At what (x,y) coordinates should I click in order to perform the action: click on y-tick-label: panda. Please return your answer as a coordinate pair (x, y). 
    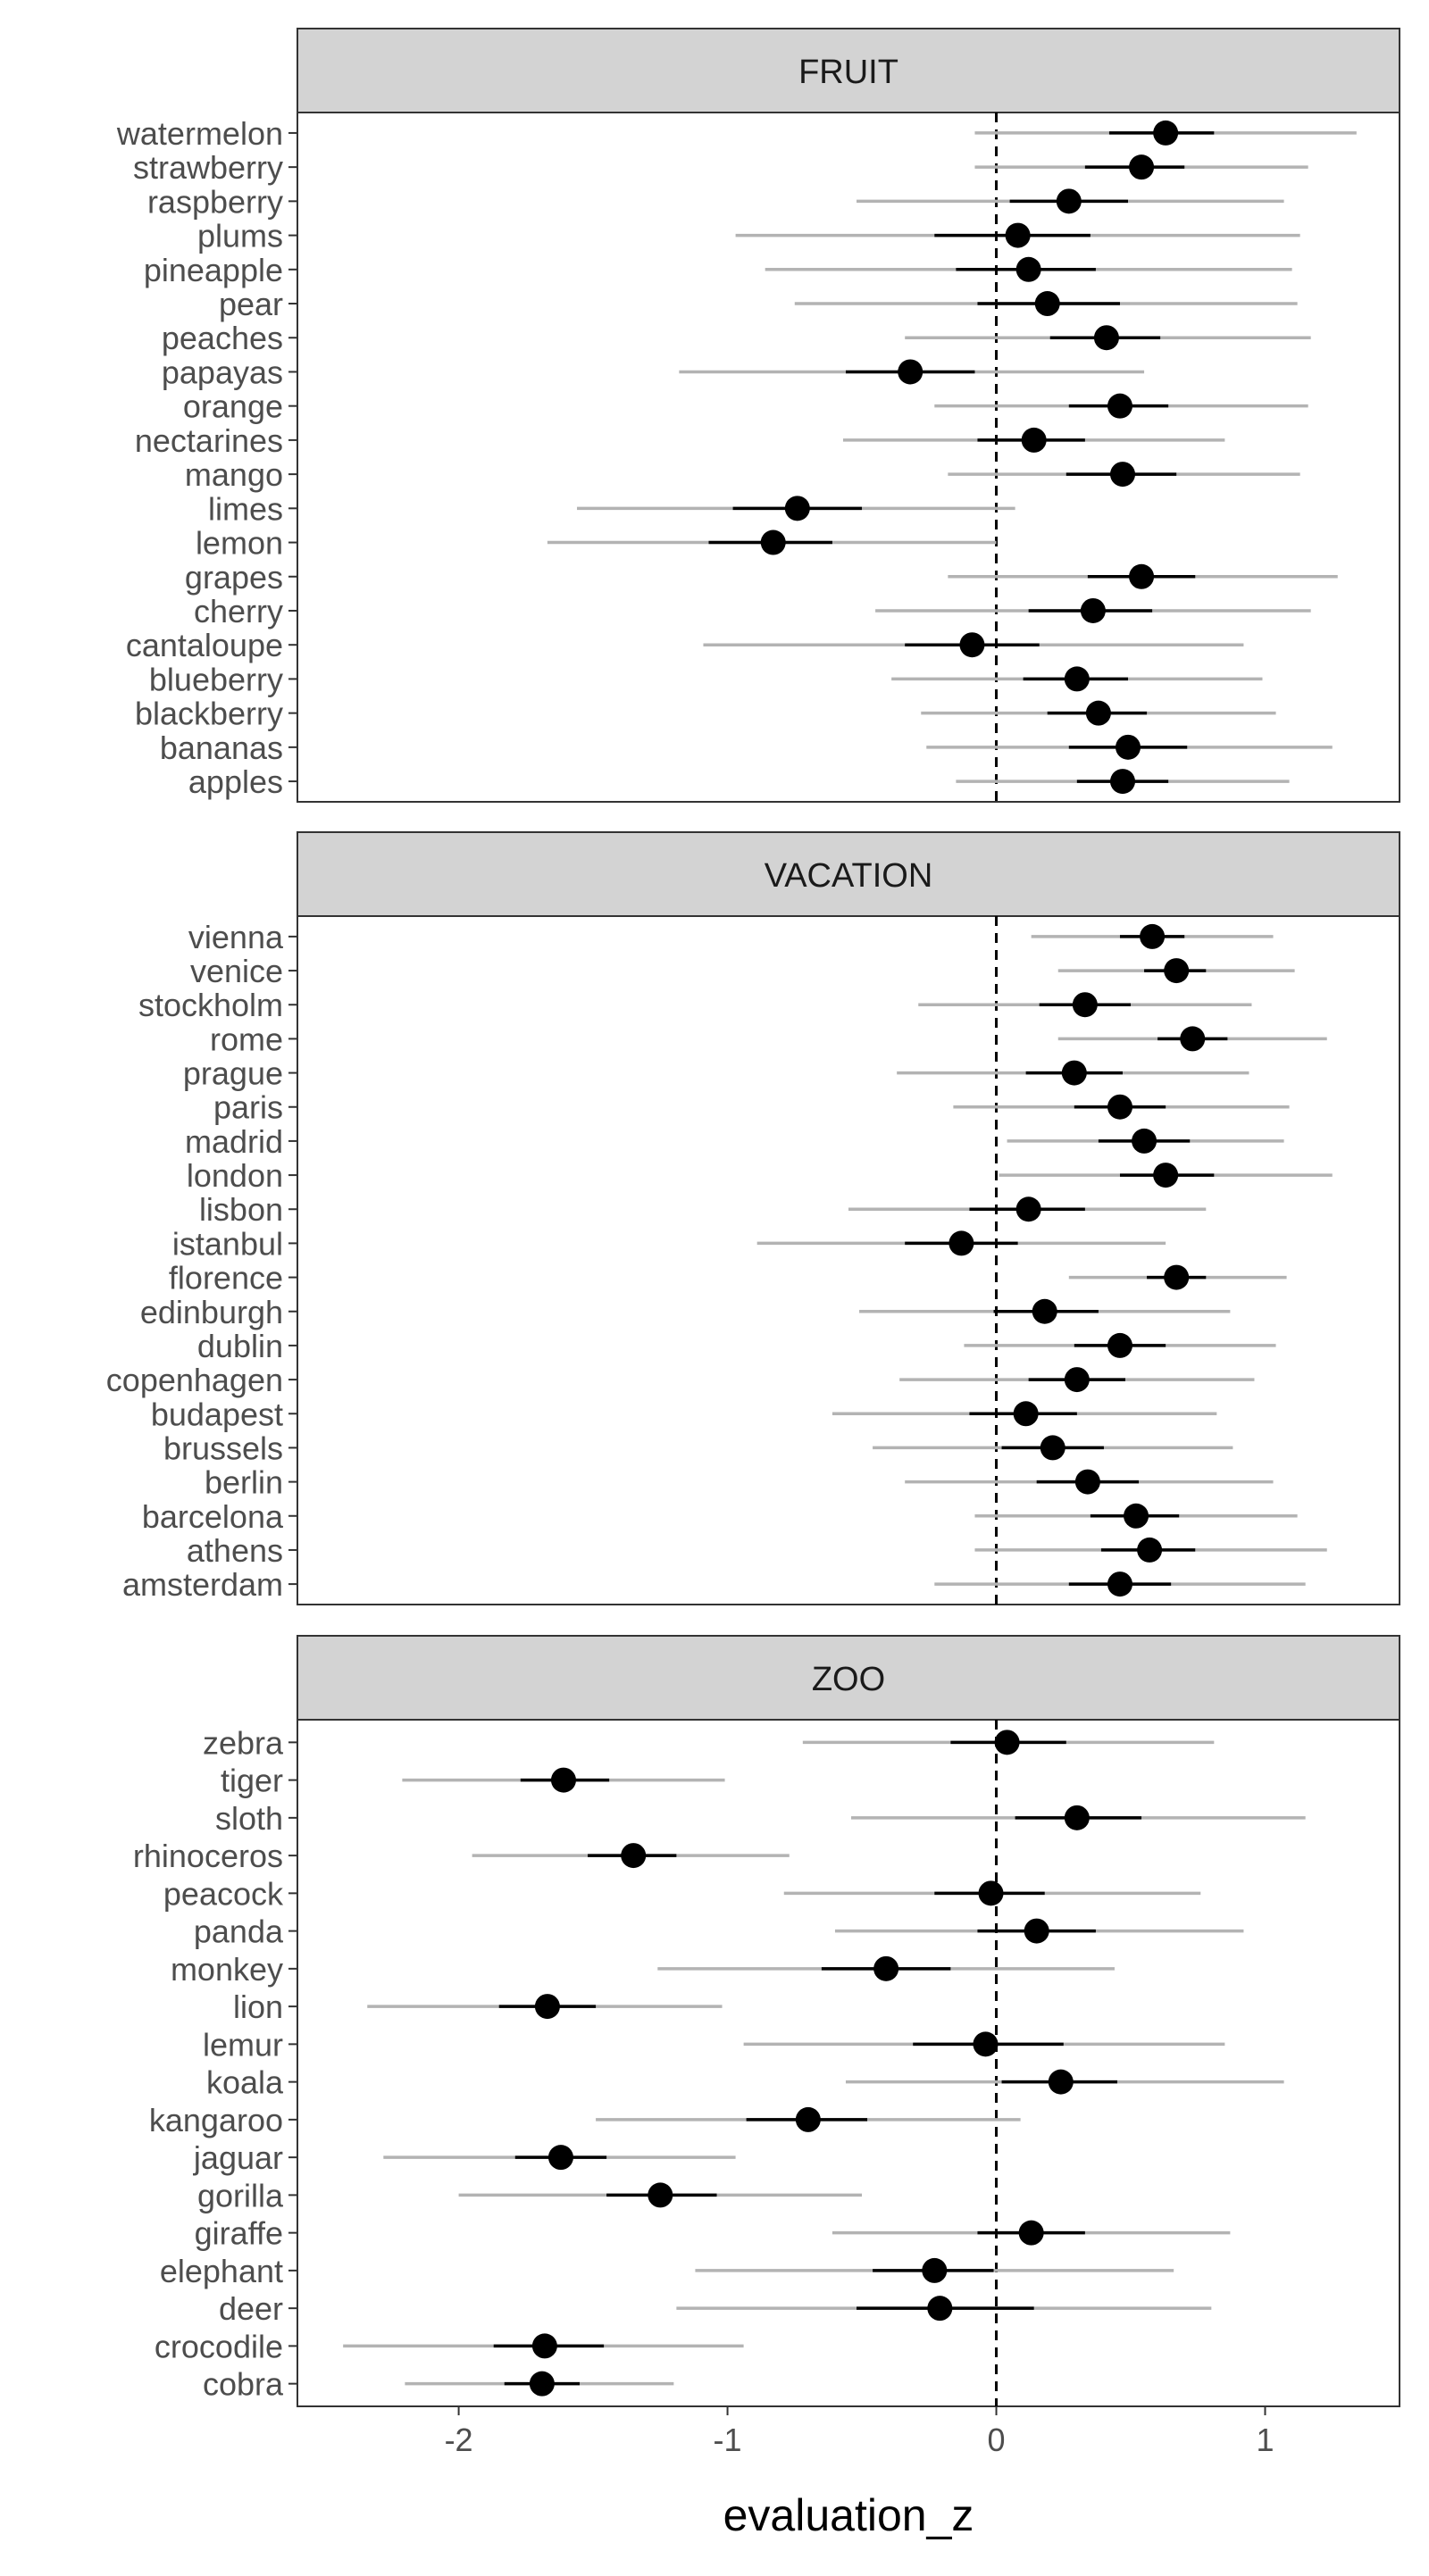
    Looking at the image, I should click on (239, 1931).